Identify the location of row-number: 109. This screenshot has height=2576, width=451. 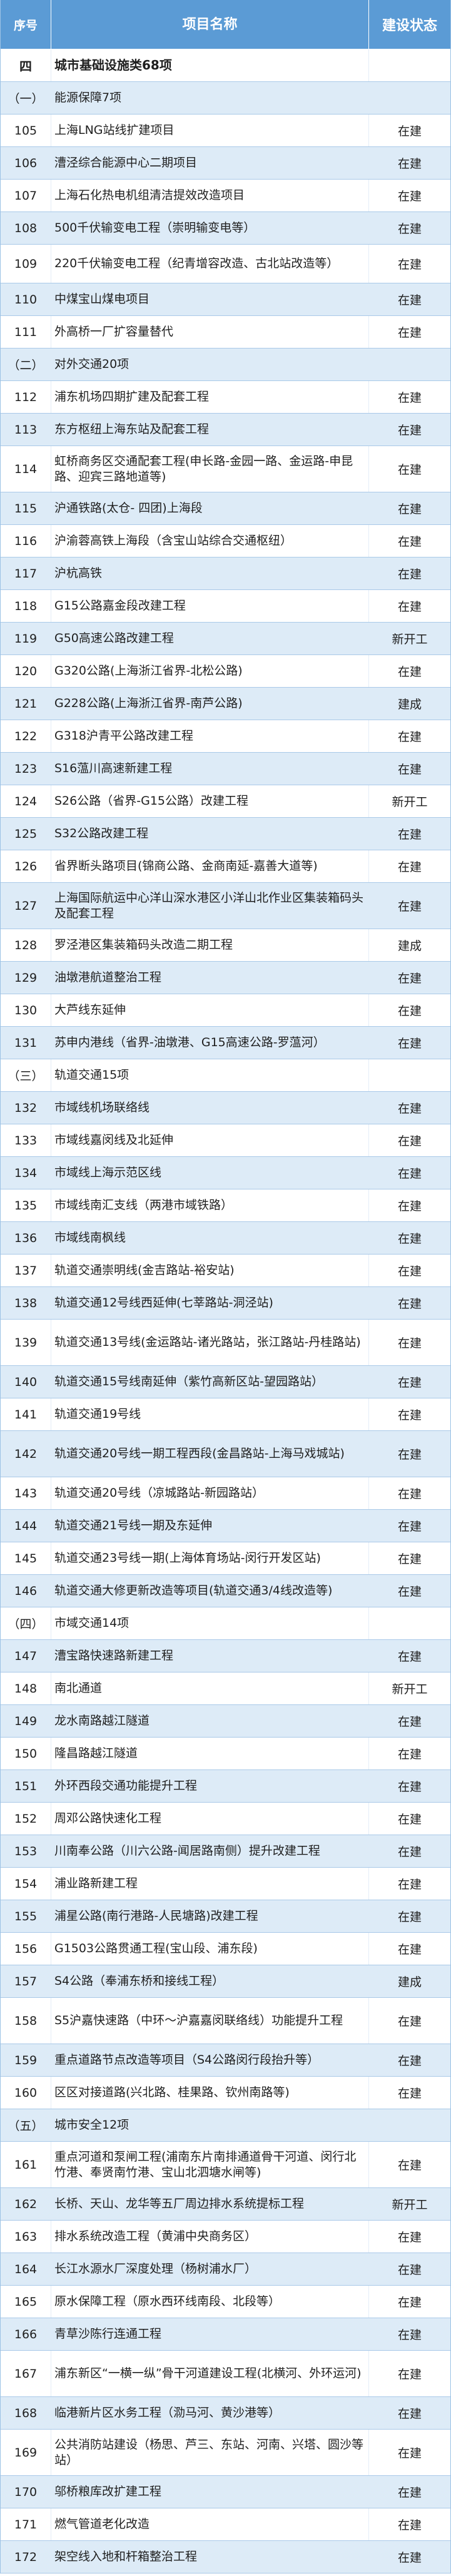
(26, 264).